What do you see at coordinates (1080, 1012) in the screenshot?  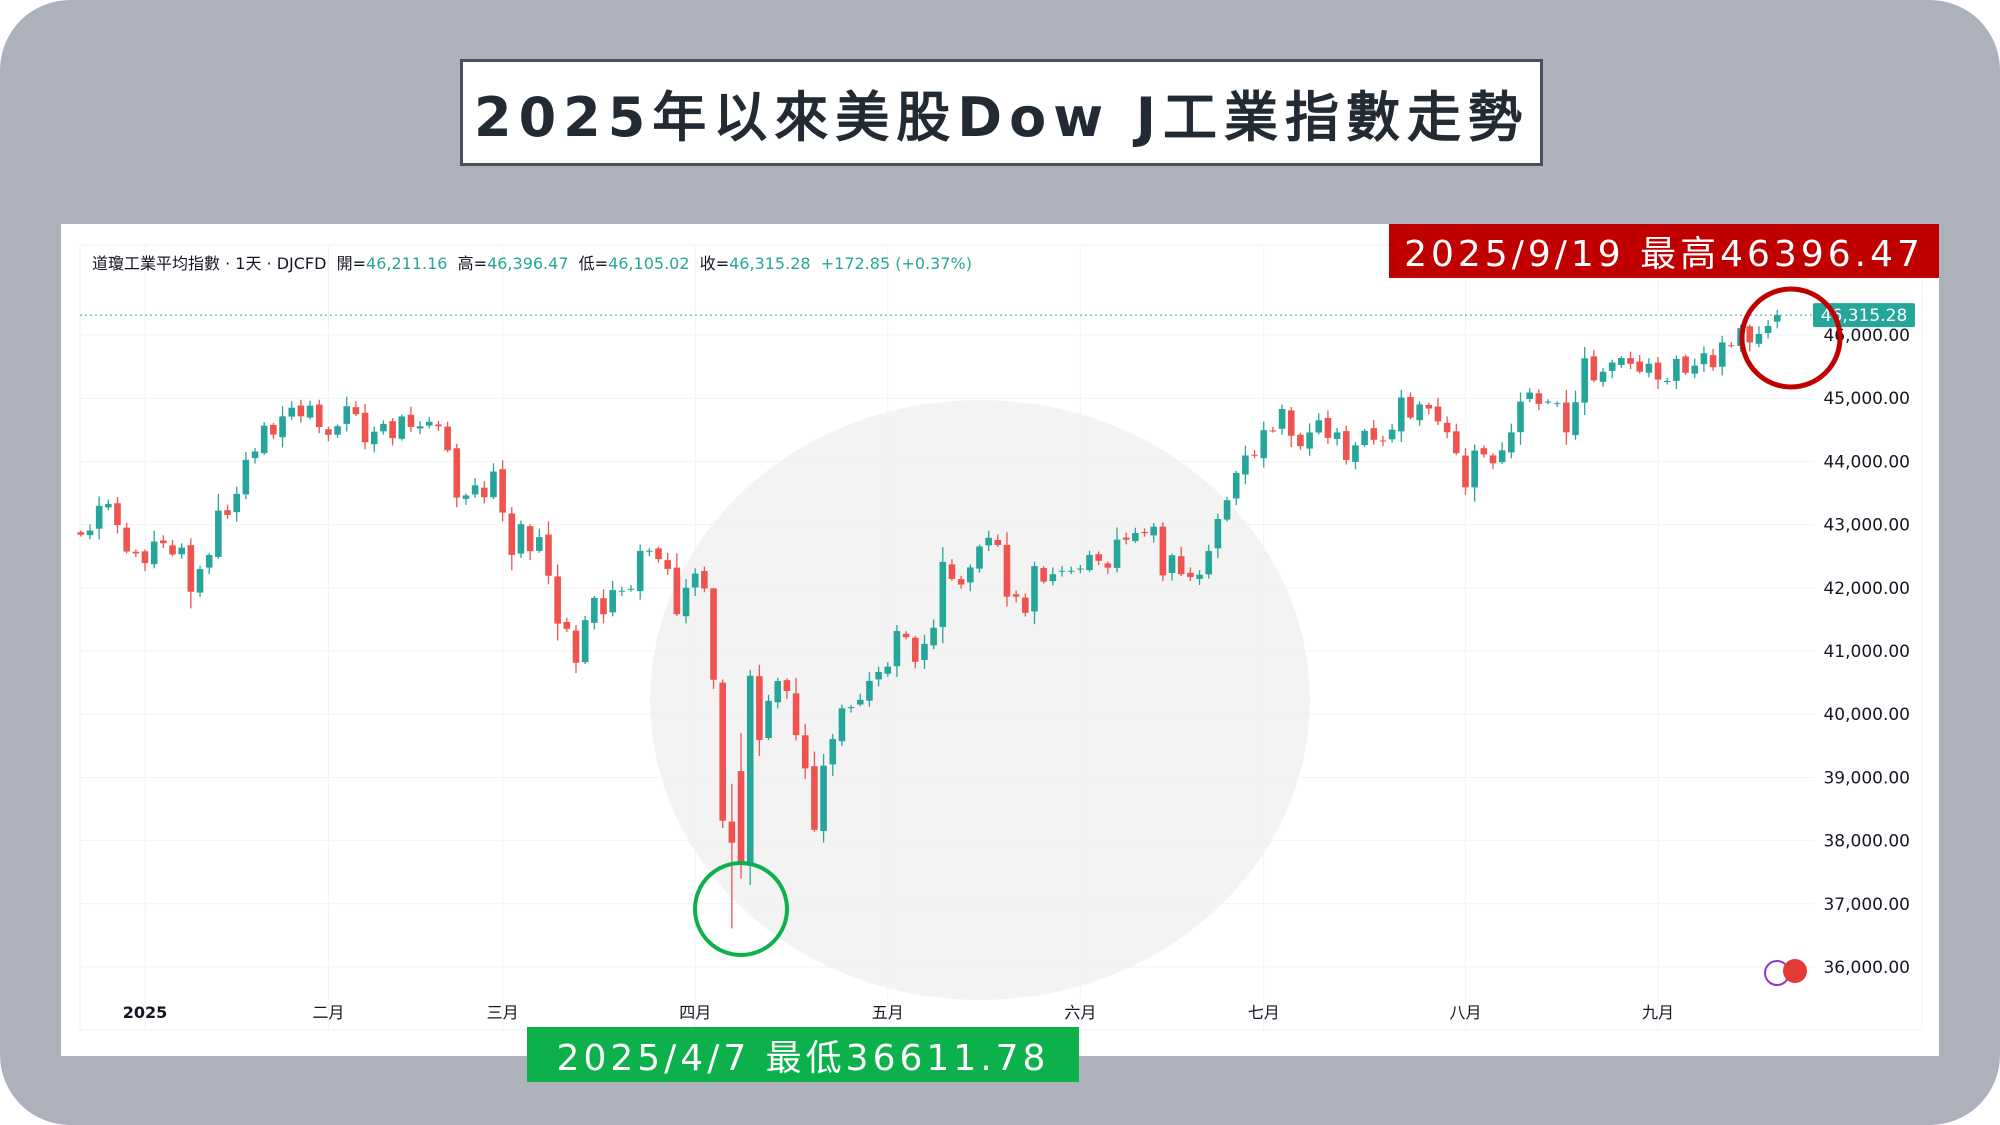 I see `x-tick-label: 六月` at bounding box center [1080, 1012].